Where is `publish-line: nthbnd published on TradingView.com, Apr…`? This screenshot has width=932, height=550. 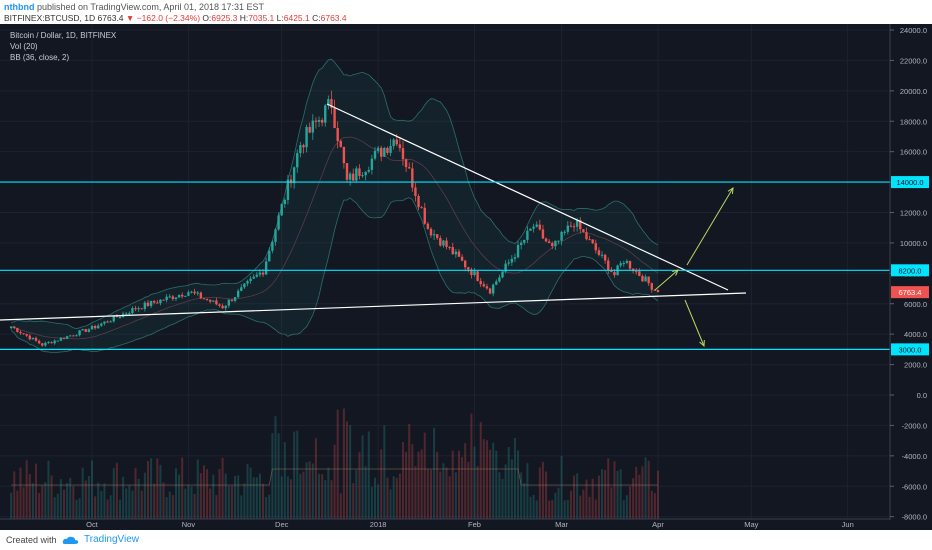
publish-line: nthbnd published on TradingView.com, Apr… is located at coordinates (134, 7).